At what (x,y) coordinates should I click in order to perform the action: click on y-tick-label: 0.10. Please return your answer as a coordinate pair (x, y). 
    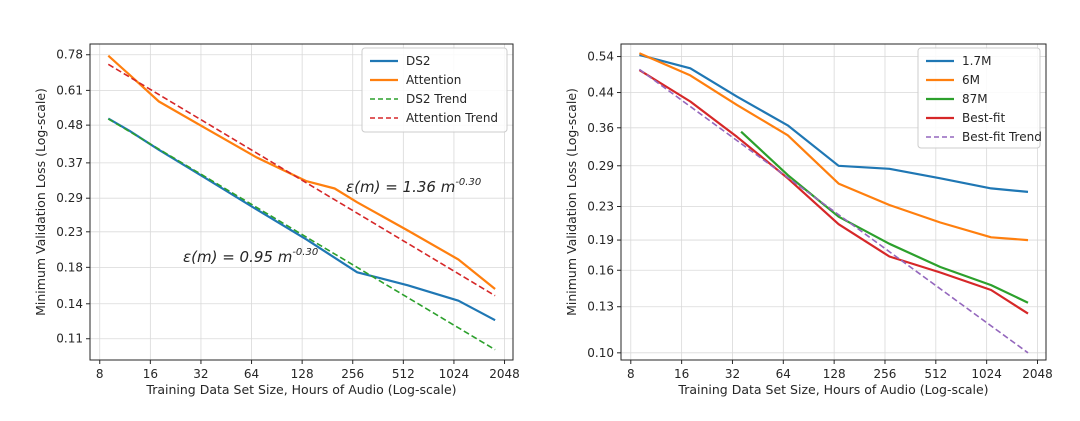
    Looking at the image, I should click on (600, 353).